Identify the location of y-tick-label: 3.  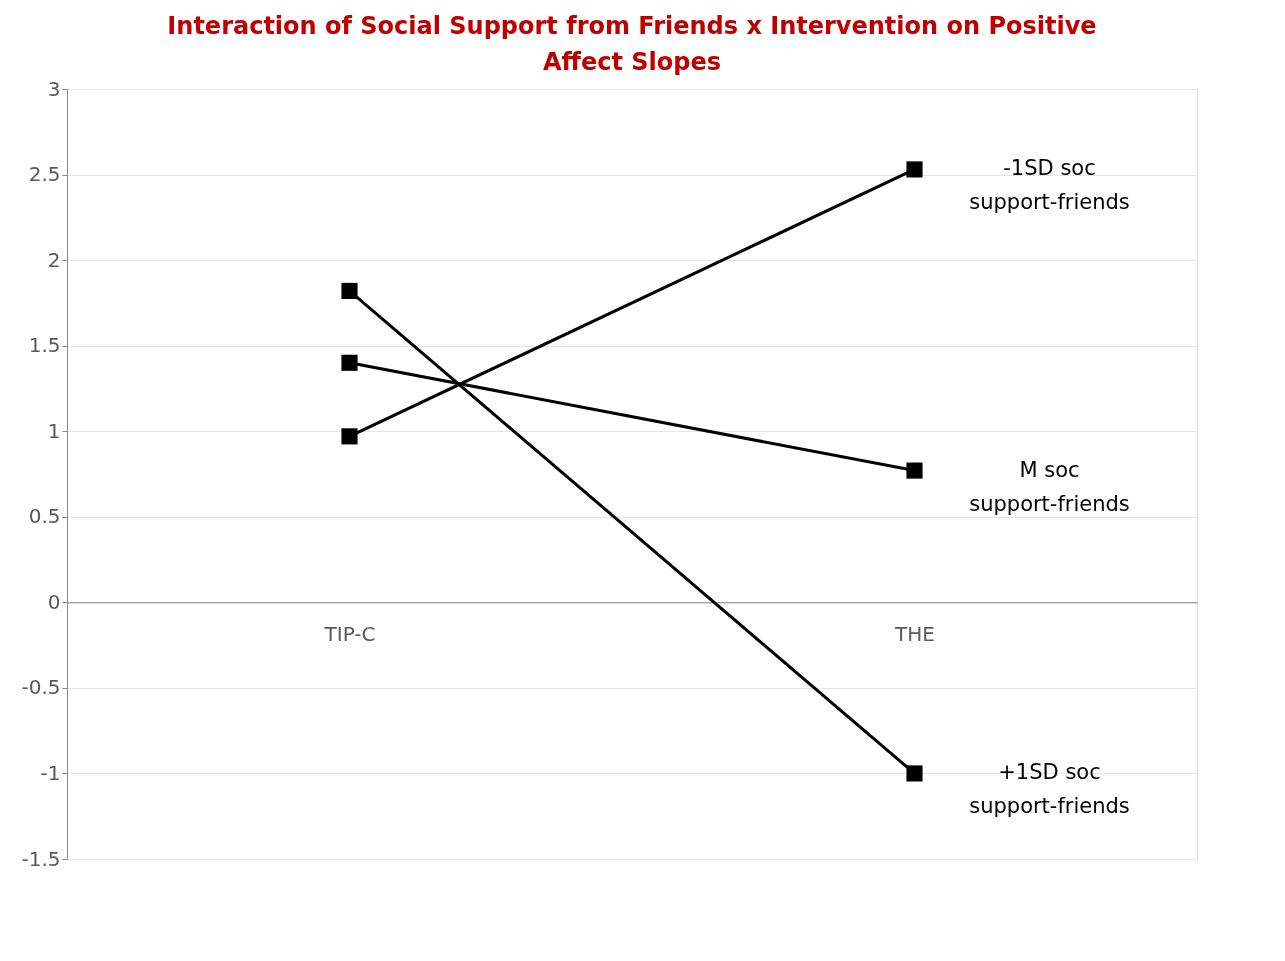
(54, 88).